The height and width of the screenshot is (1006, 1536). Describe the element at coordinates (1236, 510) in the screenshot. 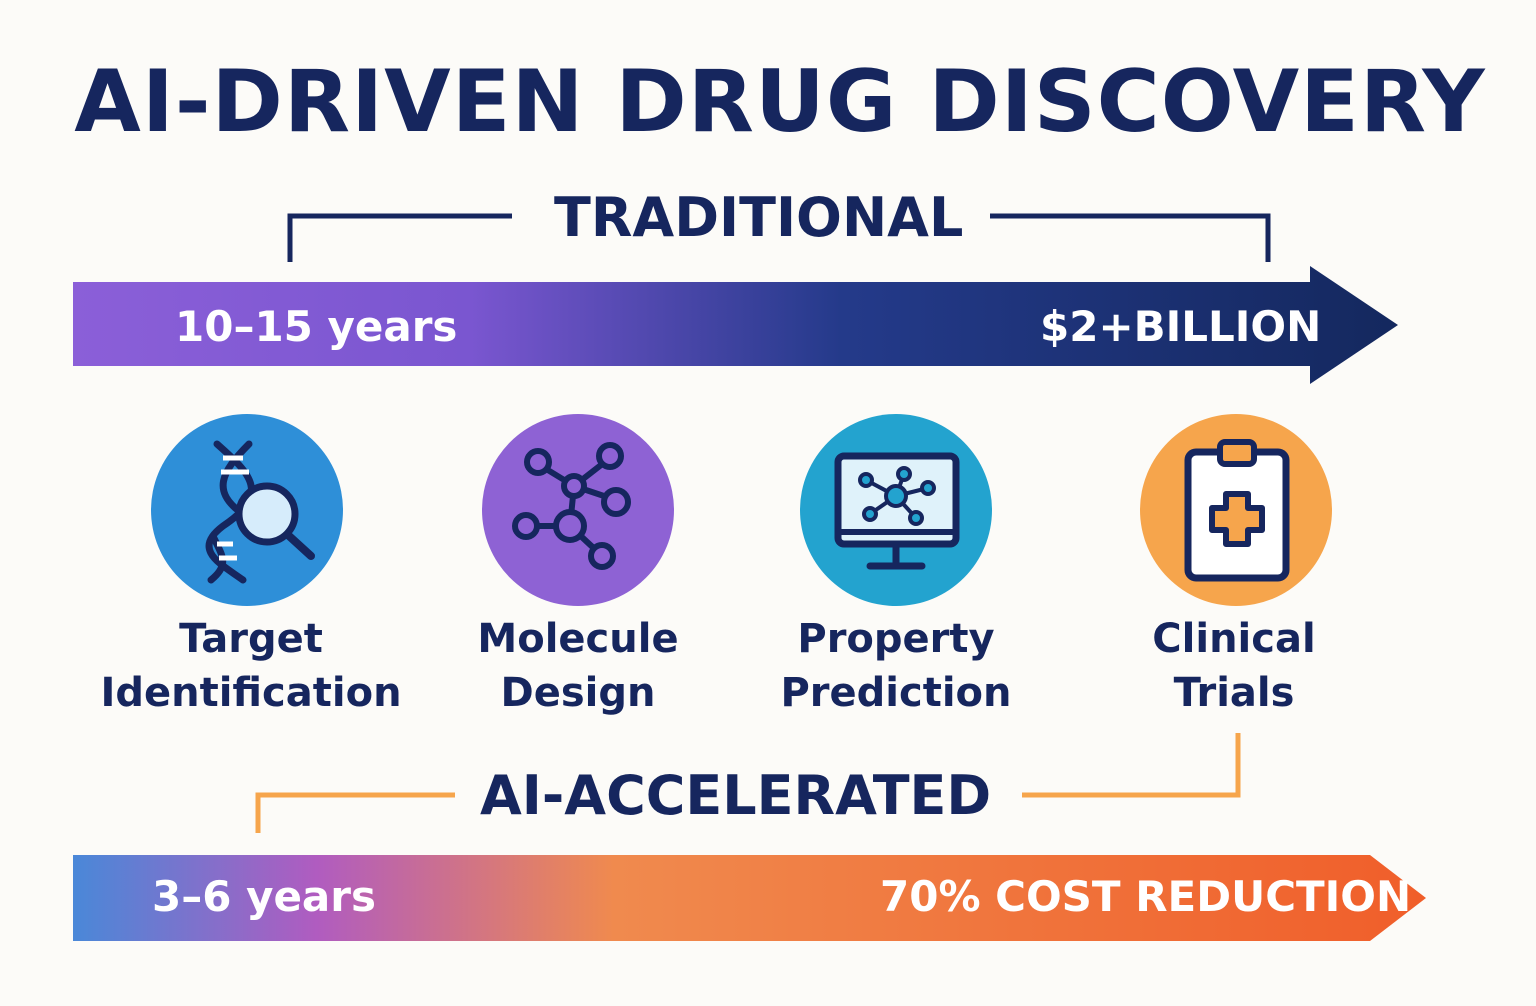

I see `clipboard-medical-icon` at that location.